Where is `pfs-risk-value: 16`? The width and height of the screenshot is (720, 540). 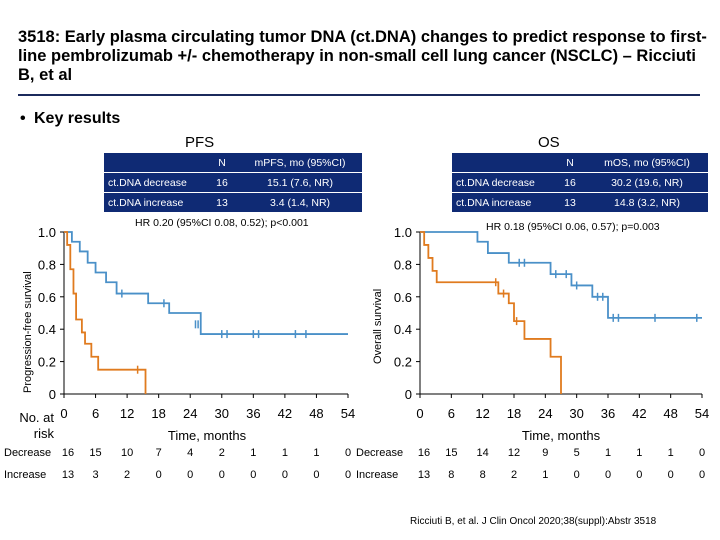
pfs-risk-value: 16 is located at coordinates (68, 453).